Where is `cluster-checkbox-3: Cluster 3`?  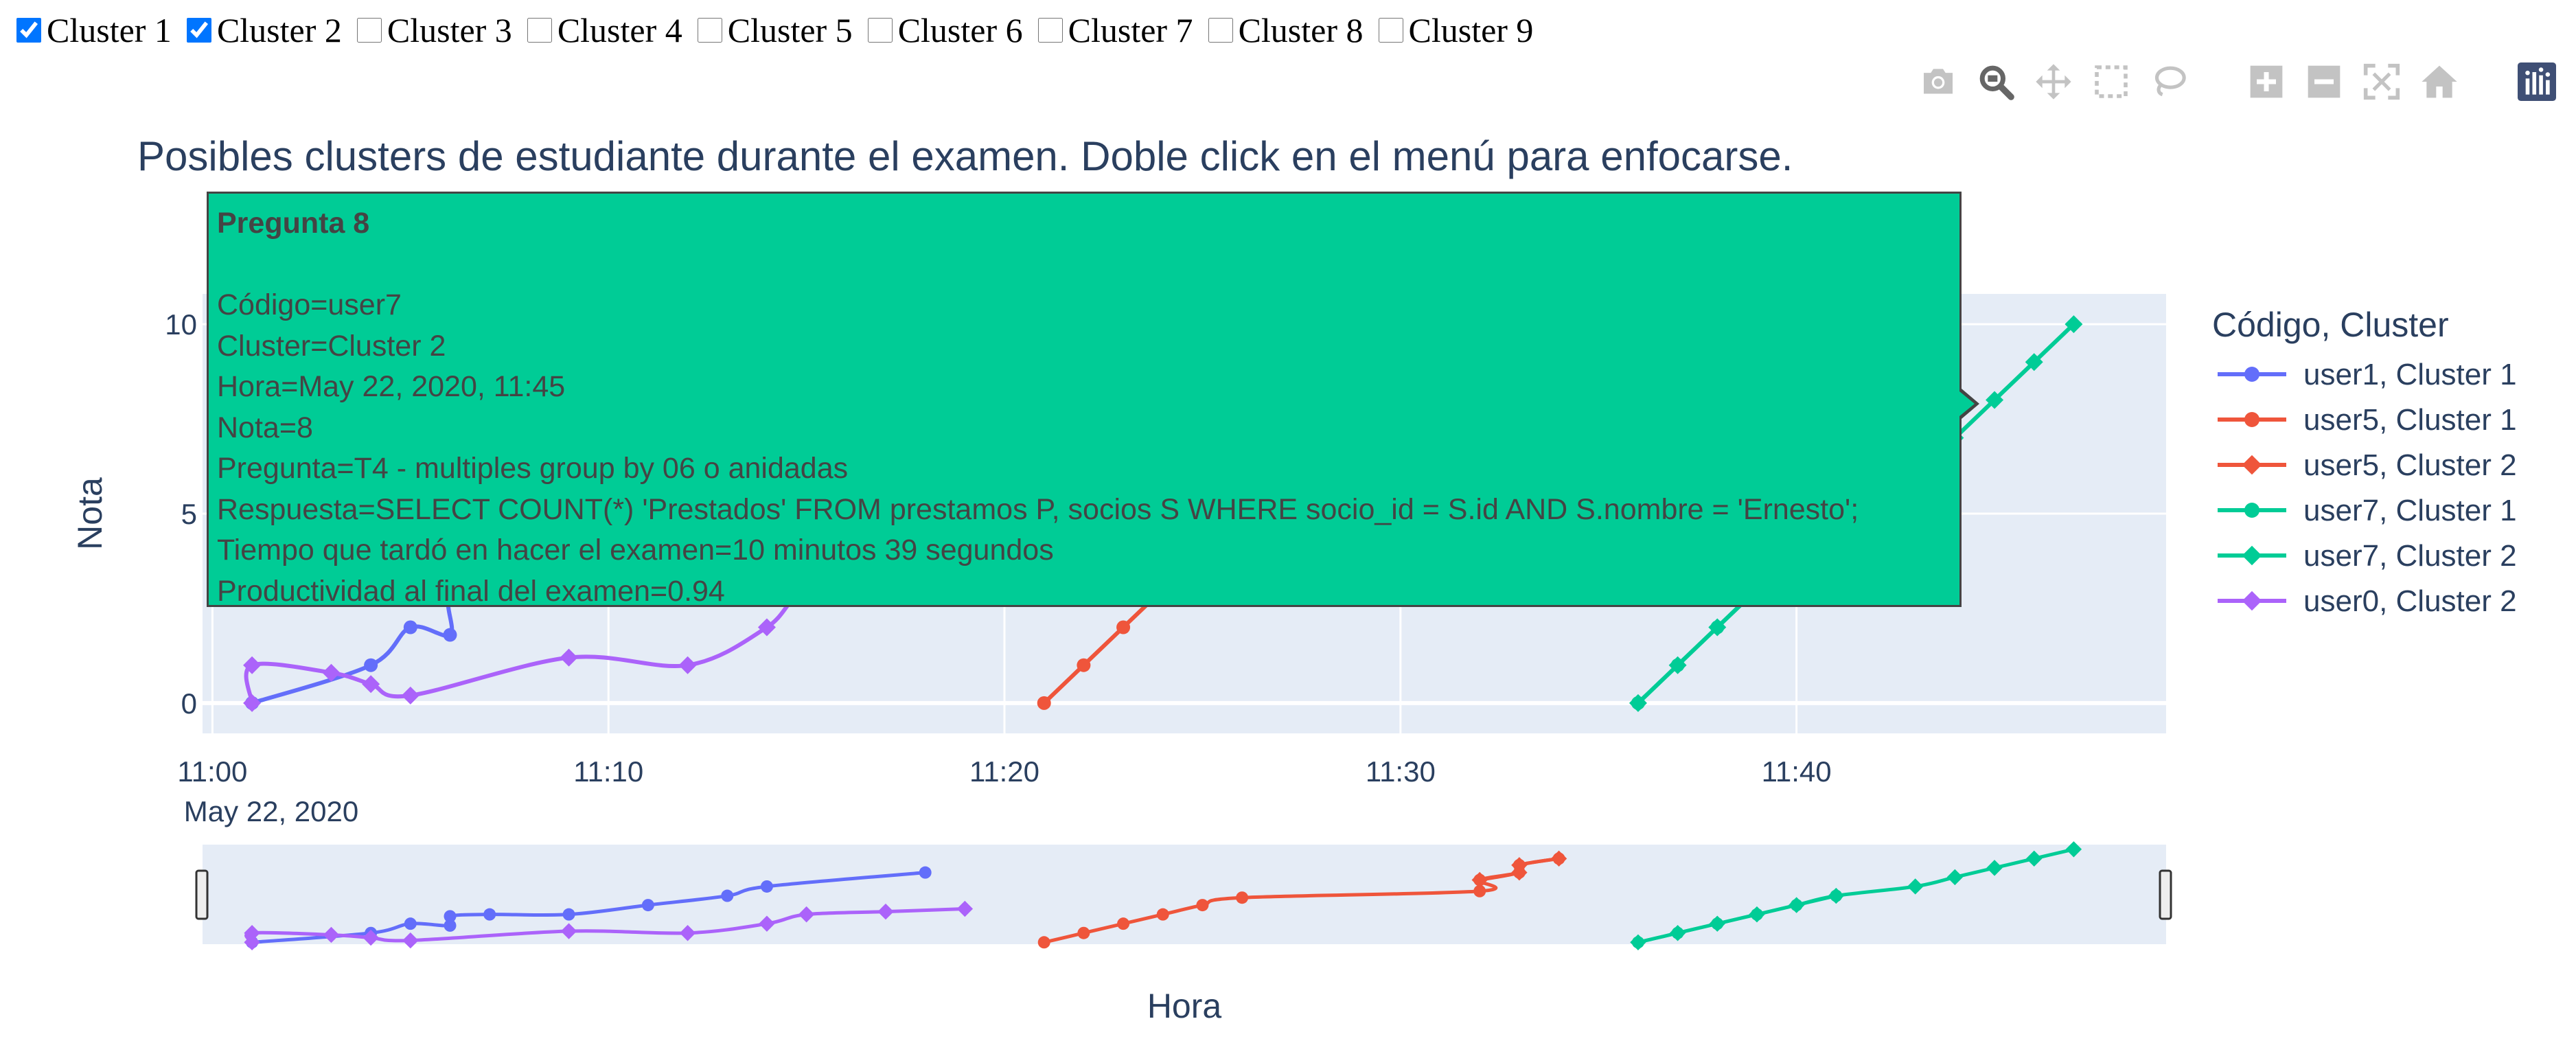
cluster-checkbox-3: Cluster 3 is located at coordinates (434, 30).